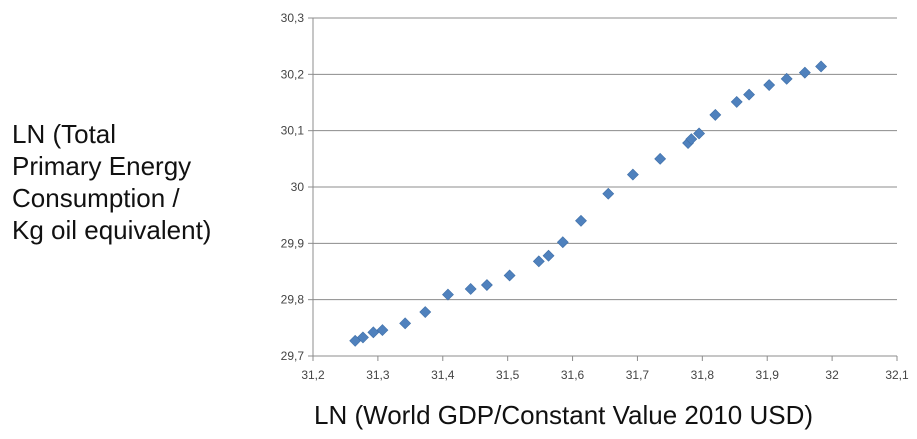 Image resolution: width=917 pixels, height=439 pixels. Describe the element at coordinates (573, 375) in the screenshot. I see `x-tick-label: 31,6` at that location.